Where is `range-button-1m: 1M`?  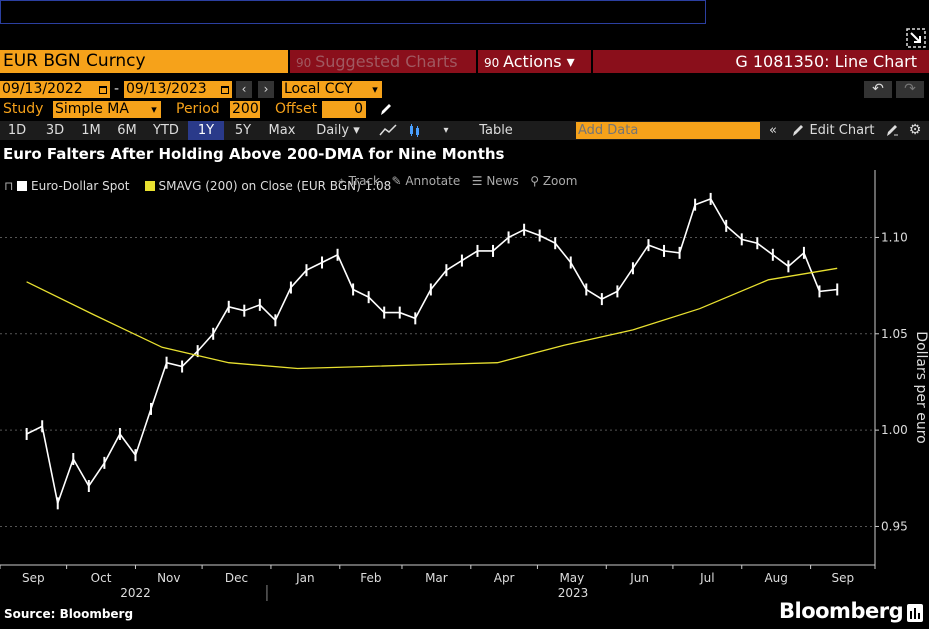 range-button-1m: 1M is located at coordinates (91, 130).